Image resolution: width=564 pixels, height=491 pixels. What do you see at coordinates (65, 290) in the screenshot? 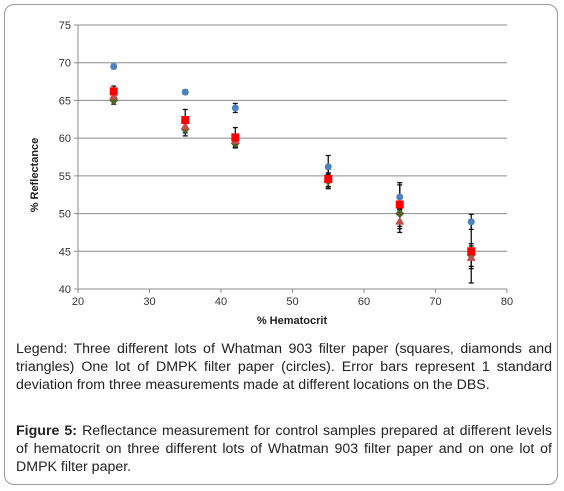
I see `y-tick-label: 40` at bounding box center [65, 290].